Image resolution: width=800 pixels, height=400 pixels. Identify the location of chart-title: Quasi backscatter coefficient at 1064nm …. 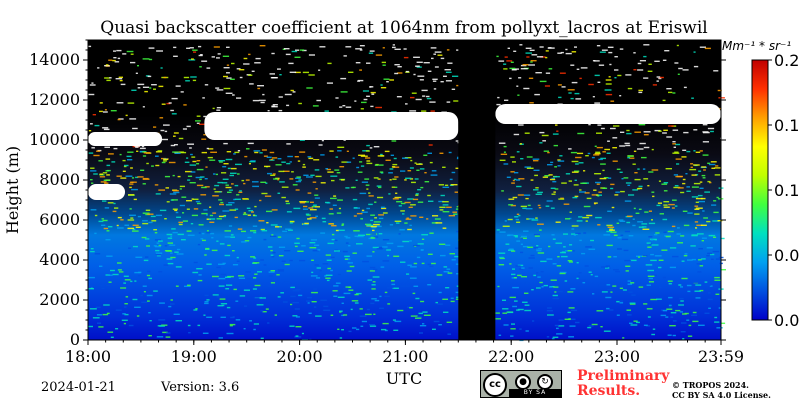
(403, 28).